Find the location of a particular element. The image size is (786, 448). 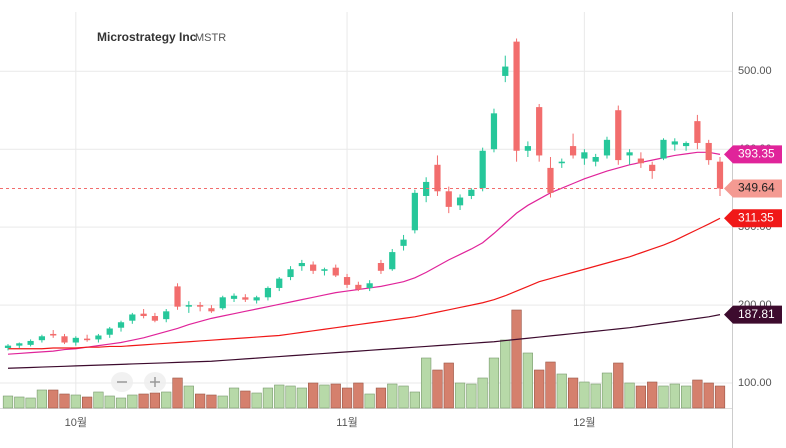

chart-subtitle: MSTR is located at coordinates (210, 38).